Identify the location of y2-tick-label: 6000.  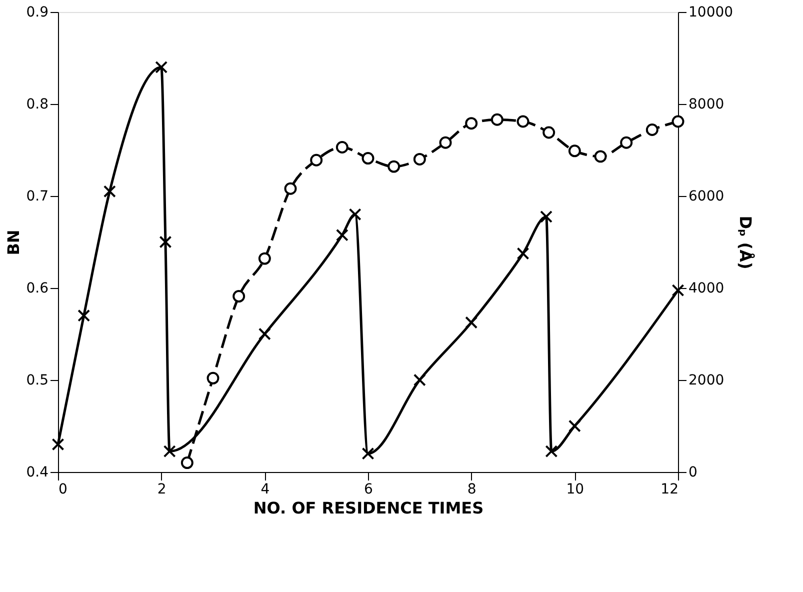
(706, 196).